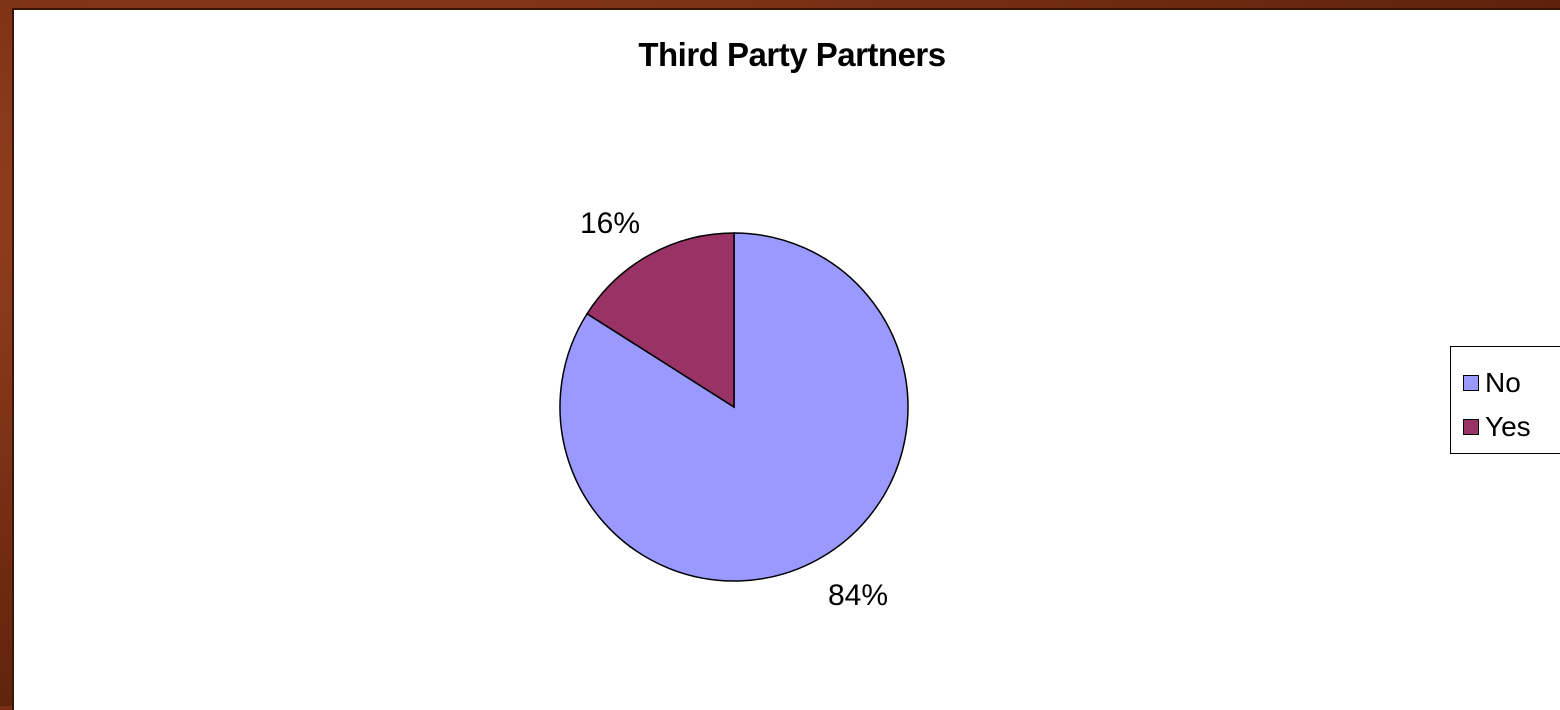  I want to click on data-label-yes: 16%, so click(610, 223).